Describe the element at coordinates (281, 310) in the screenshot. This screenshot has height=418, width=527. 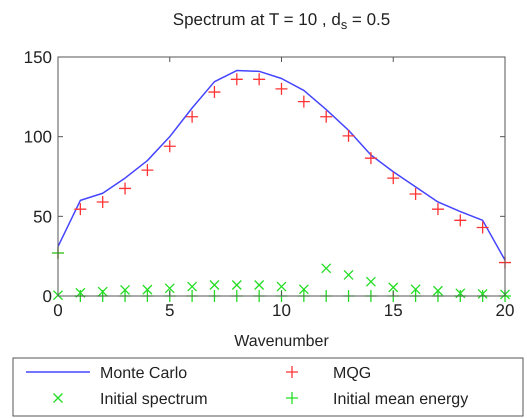
I see `x-tick-label: 10` at that location.